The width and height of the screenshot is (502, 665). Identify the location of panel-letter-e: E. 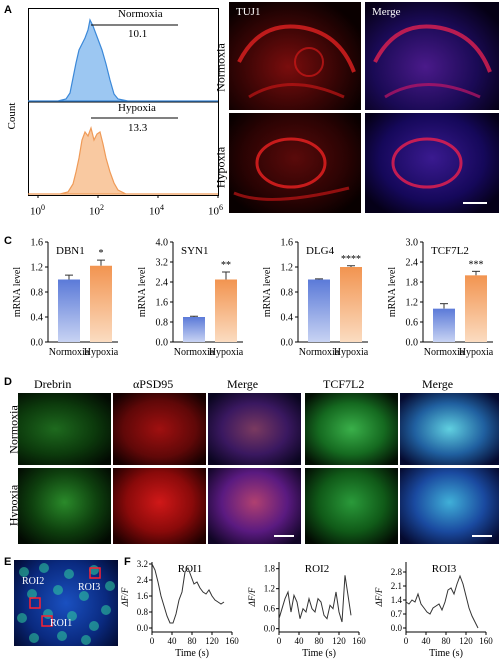
(8, 562).